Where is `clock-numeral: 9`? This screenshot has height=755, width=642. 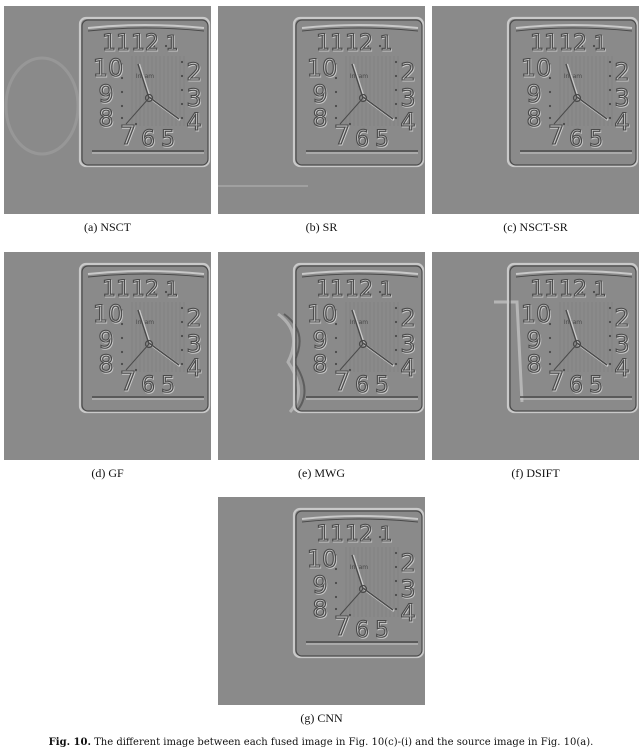
clock-numeral: 9 is located at coordinates (319, 585).